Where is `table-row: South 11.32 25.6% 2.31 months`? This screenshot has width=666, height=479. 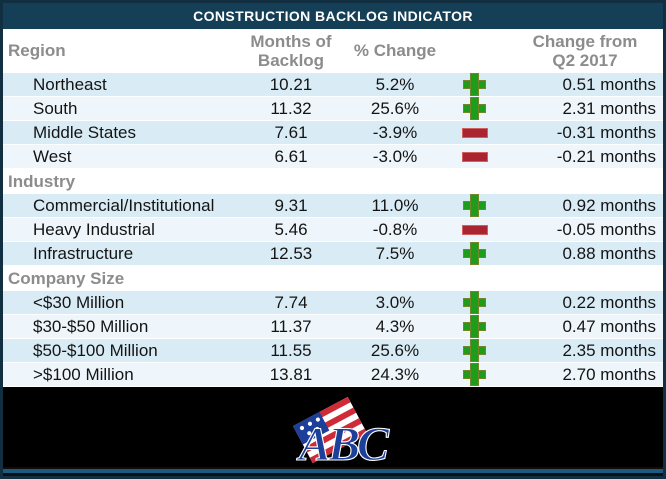 table-row: South 11.32 25.6% 2.31 months is located at coordinates (333, 109).